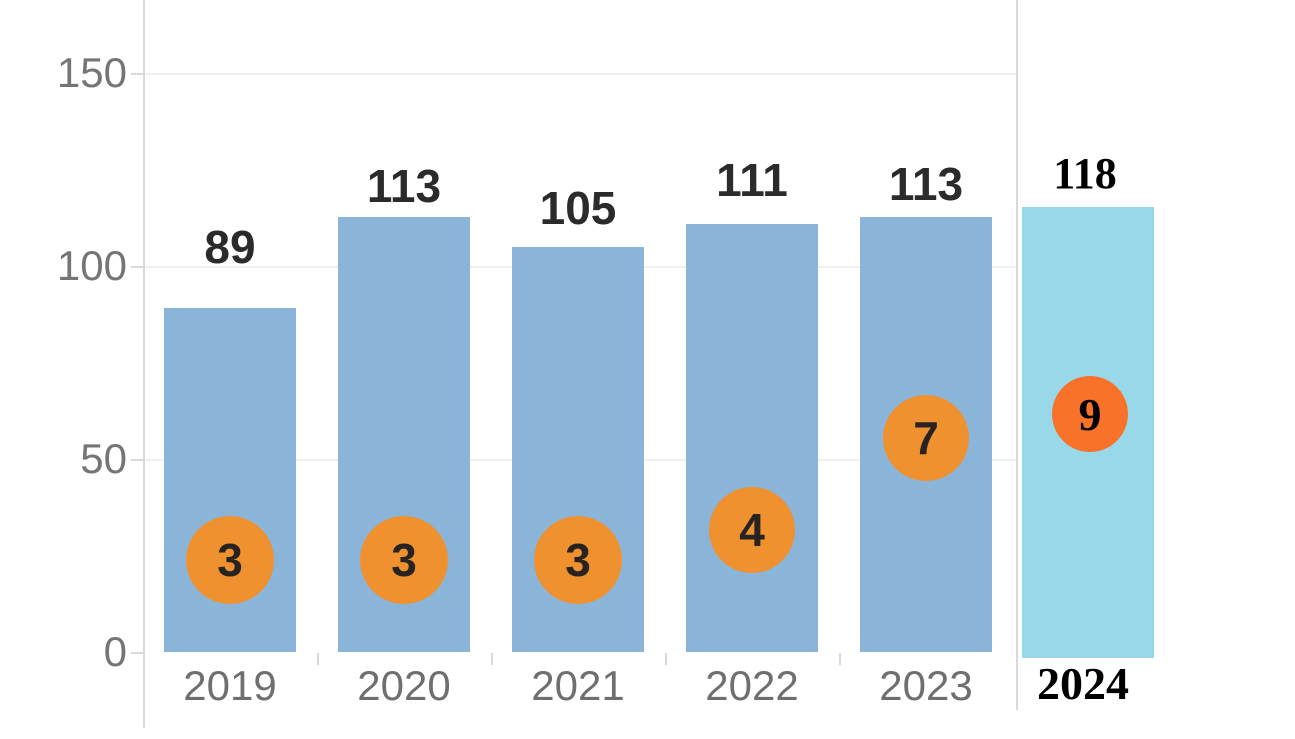 This screenshot has height=739, width=1295. I want to click on category-label-2024: 2024, so click(1083, 683).